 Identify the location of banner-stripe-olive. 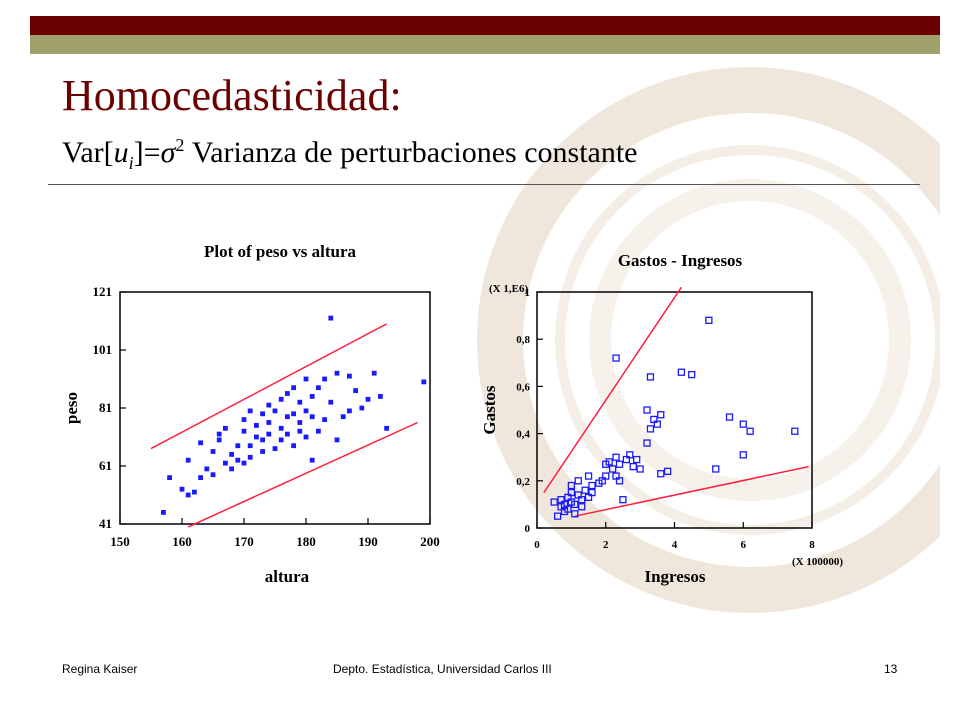
(475, 44).